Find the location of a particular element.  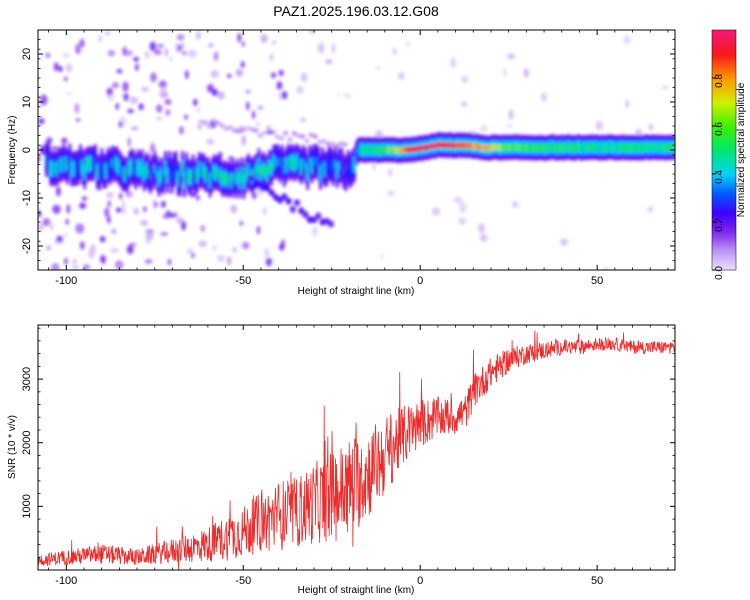

colorbar-frame is located at coordinates (724, 150).